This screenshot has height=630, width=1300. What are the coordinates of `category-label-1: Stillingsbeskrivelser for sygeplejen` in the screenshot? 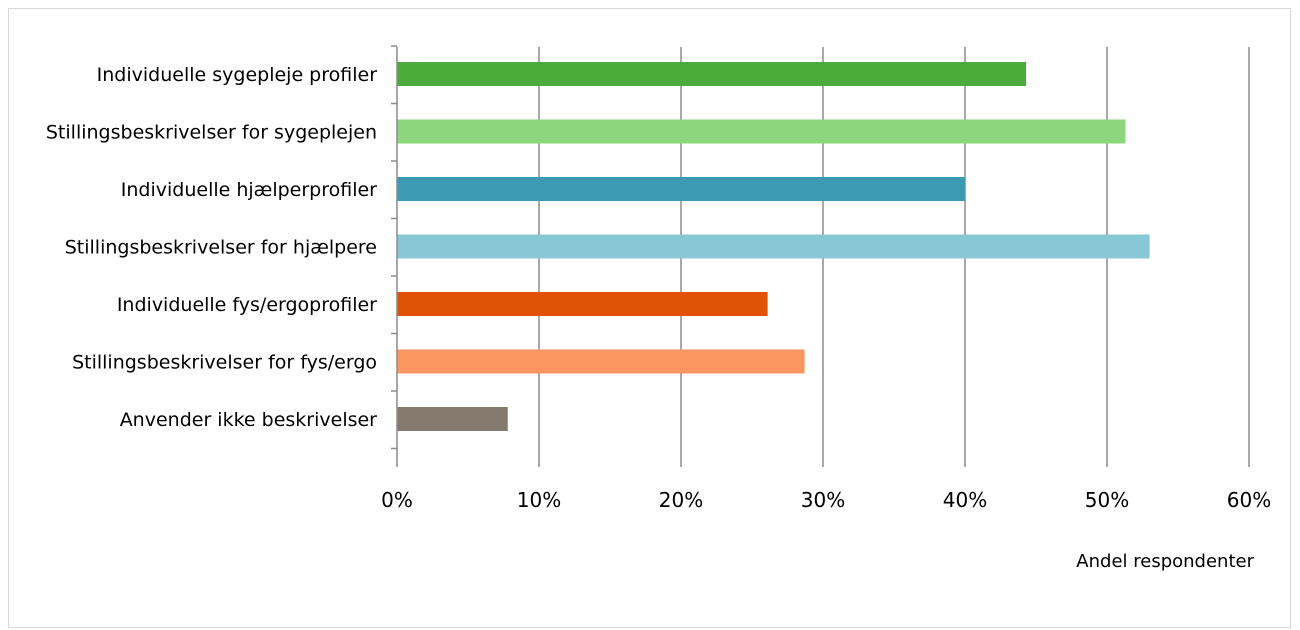 It's located at (211, 133).